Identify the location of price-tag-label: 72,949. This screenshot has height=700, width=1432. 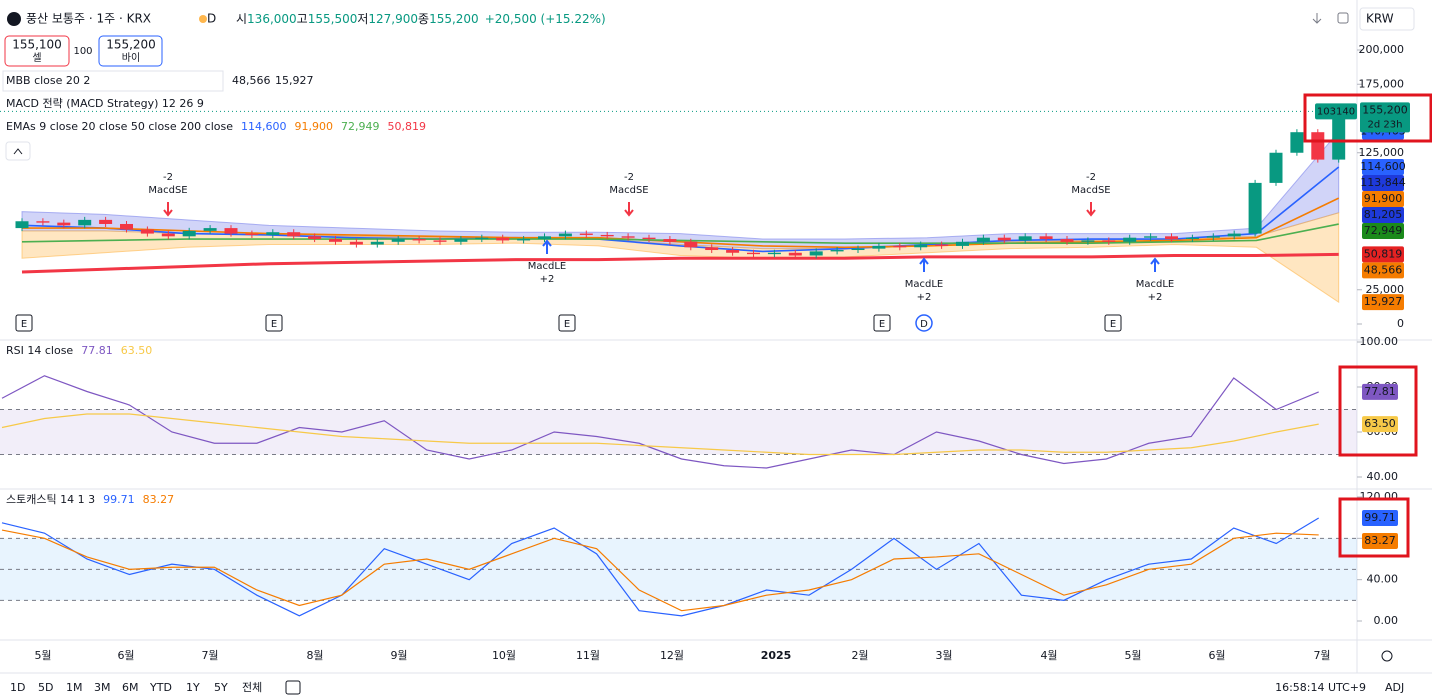
(1383, 230).